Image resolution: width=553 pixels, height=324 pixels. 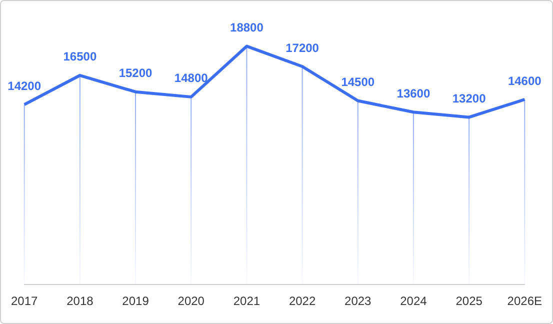 What do you see at coordinates (246, 301) in the screenshot?
I see `x-tick-label: 2021` at bounding box center [246, 301].